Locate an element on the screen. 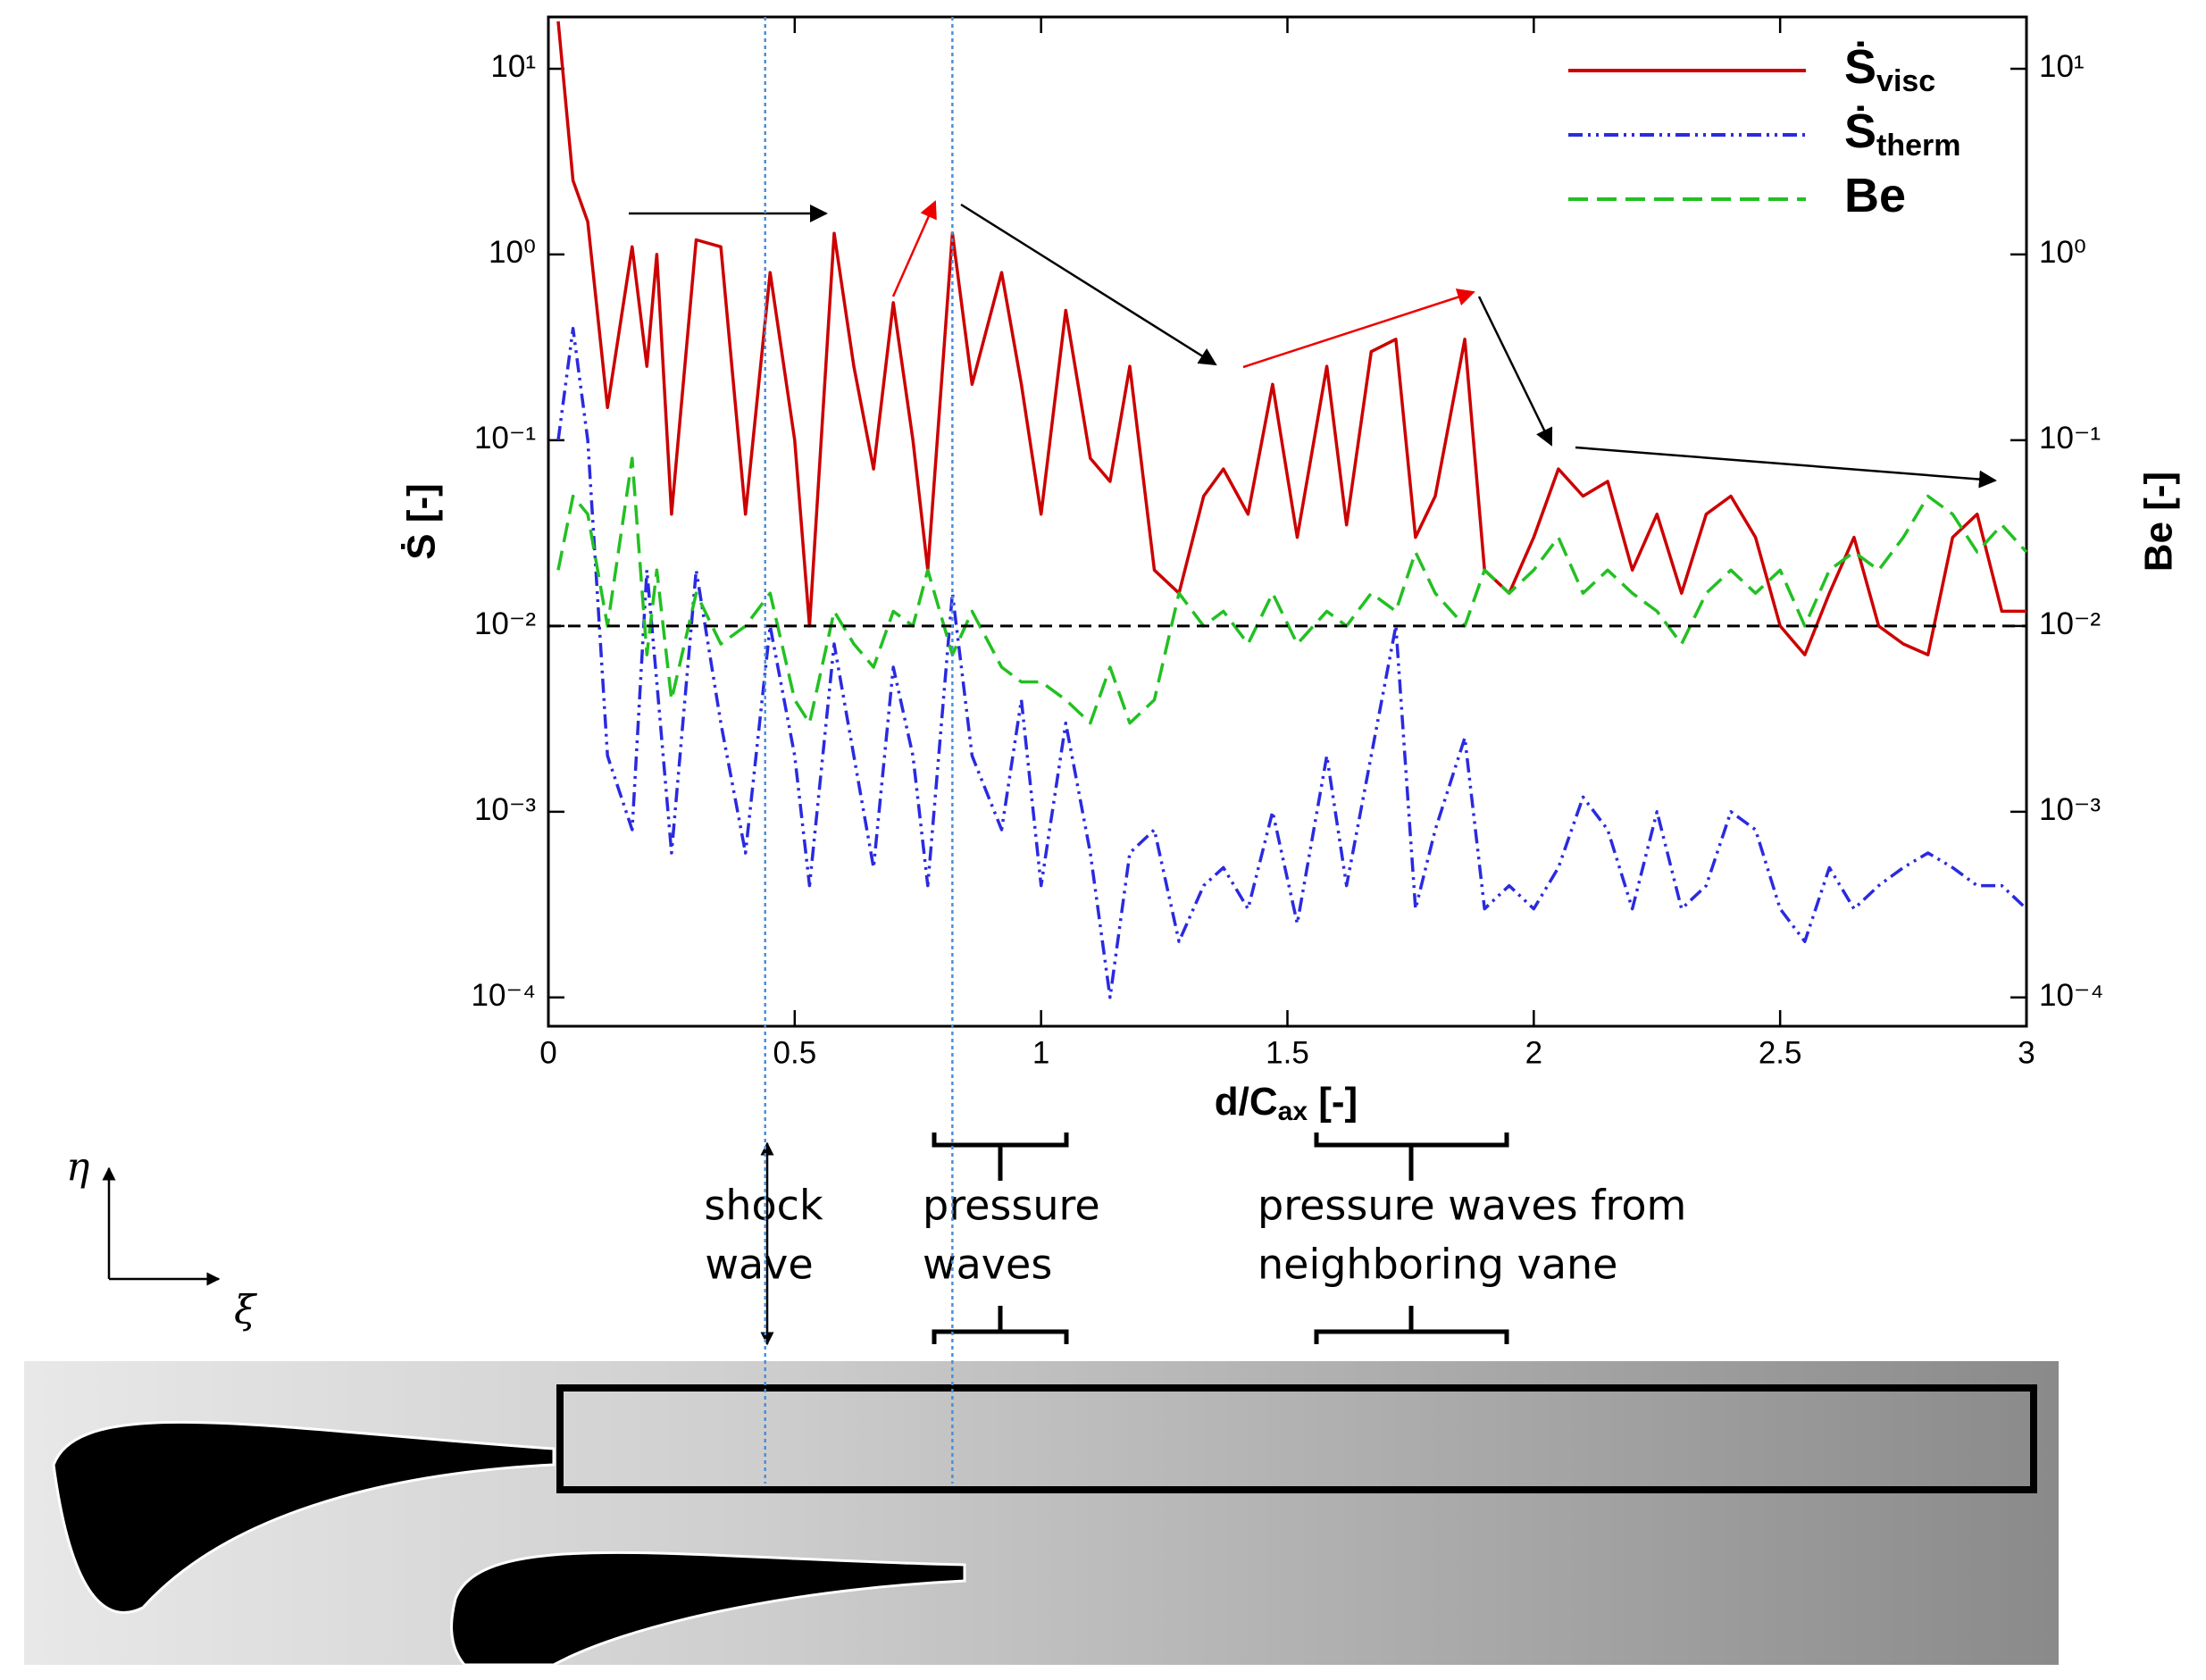 The image size is (2206, 1680). y2-tick-label: 10⁻³ is located at coordinates (2070, 809).